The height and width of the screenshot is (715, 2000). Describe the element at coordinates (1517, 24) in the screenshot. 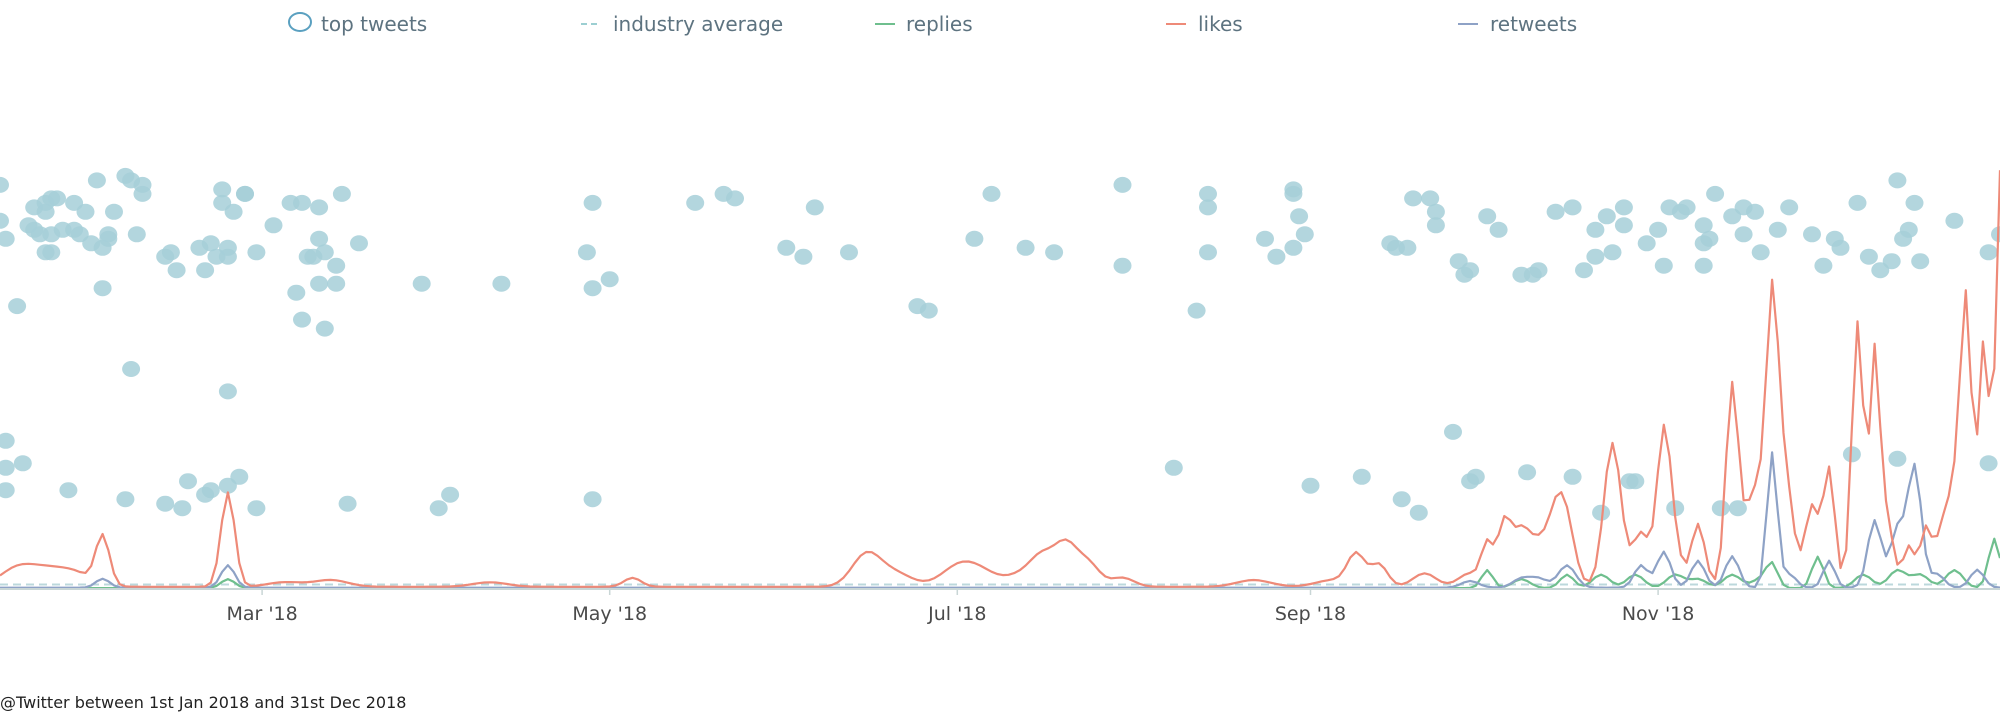

I see `legend-item-retweets: retweets` at that location.